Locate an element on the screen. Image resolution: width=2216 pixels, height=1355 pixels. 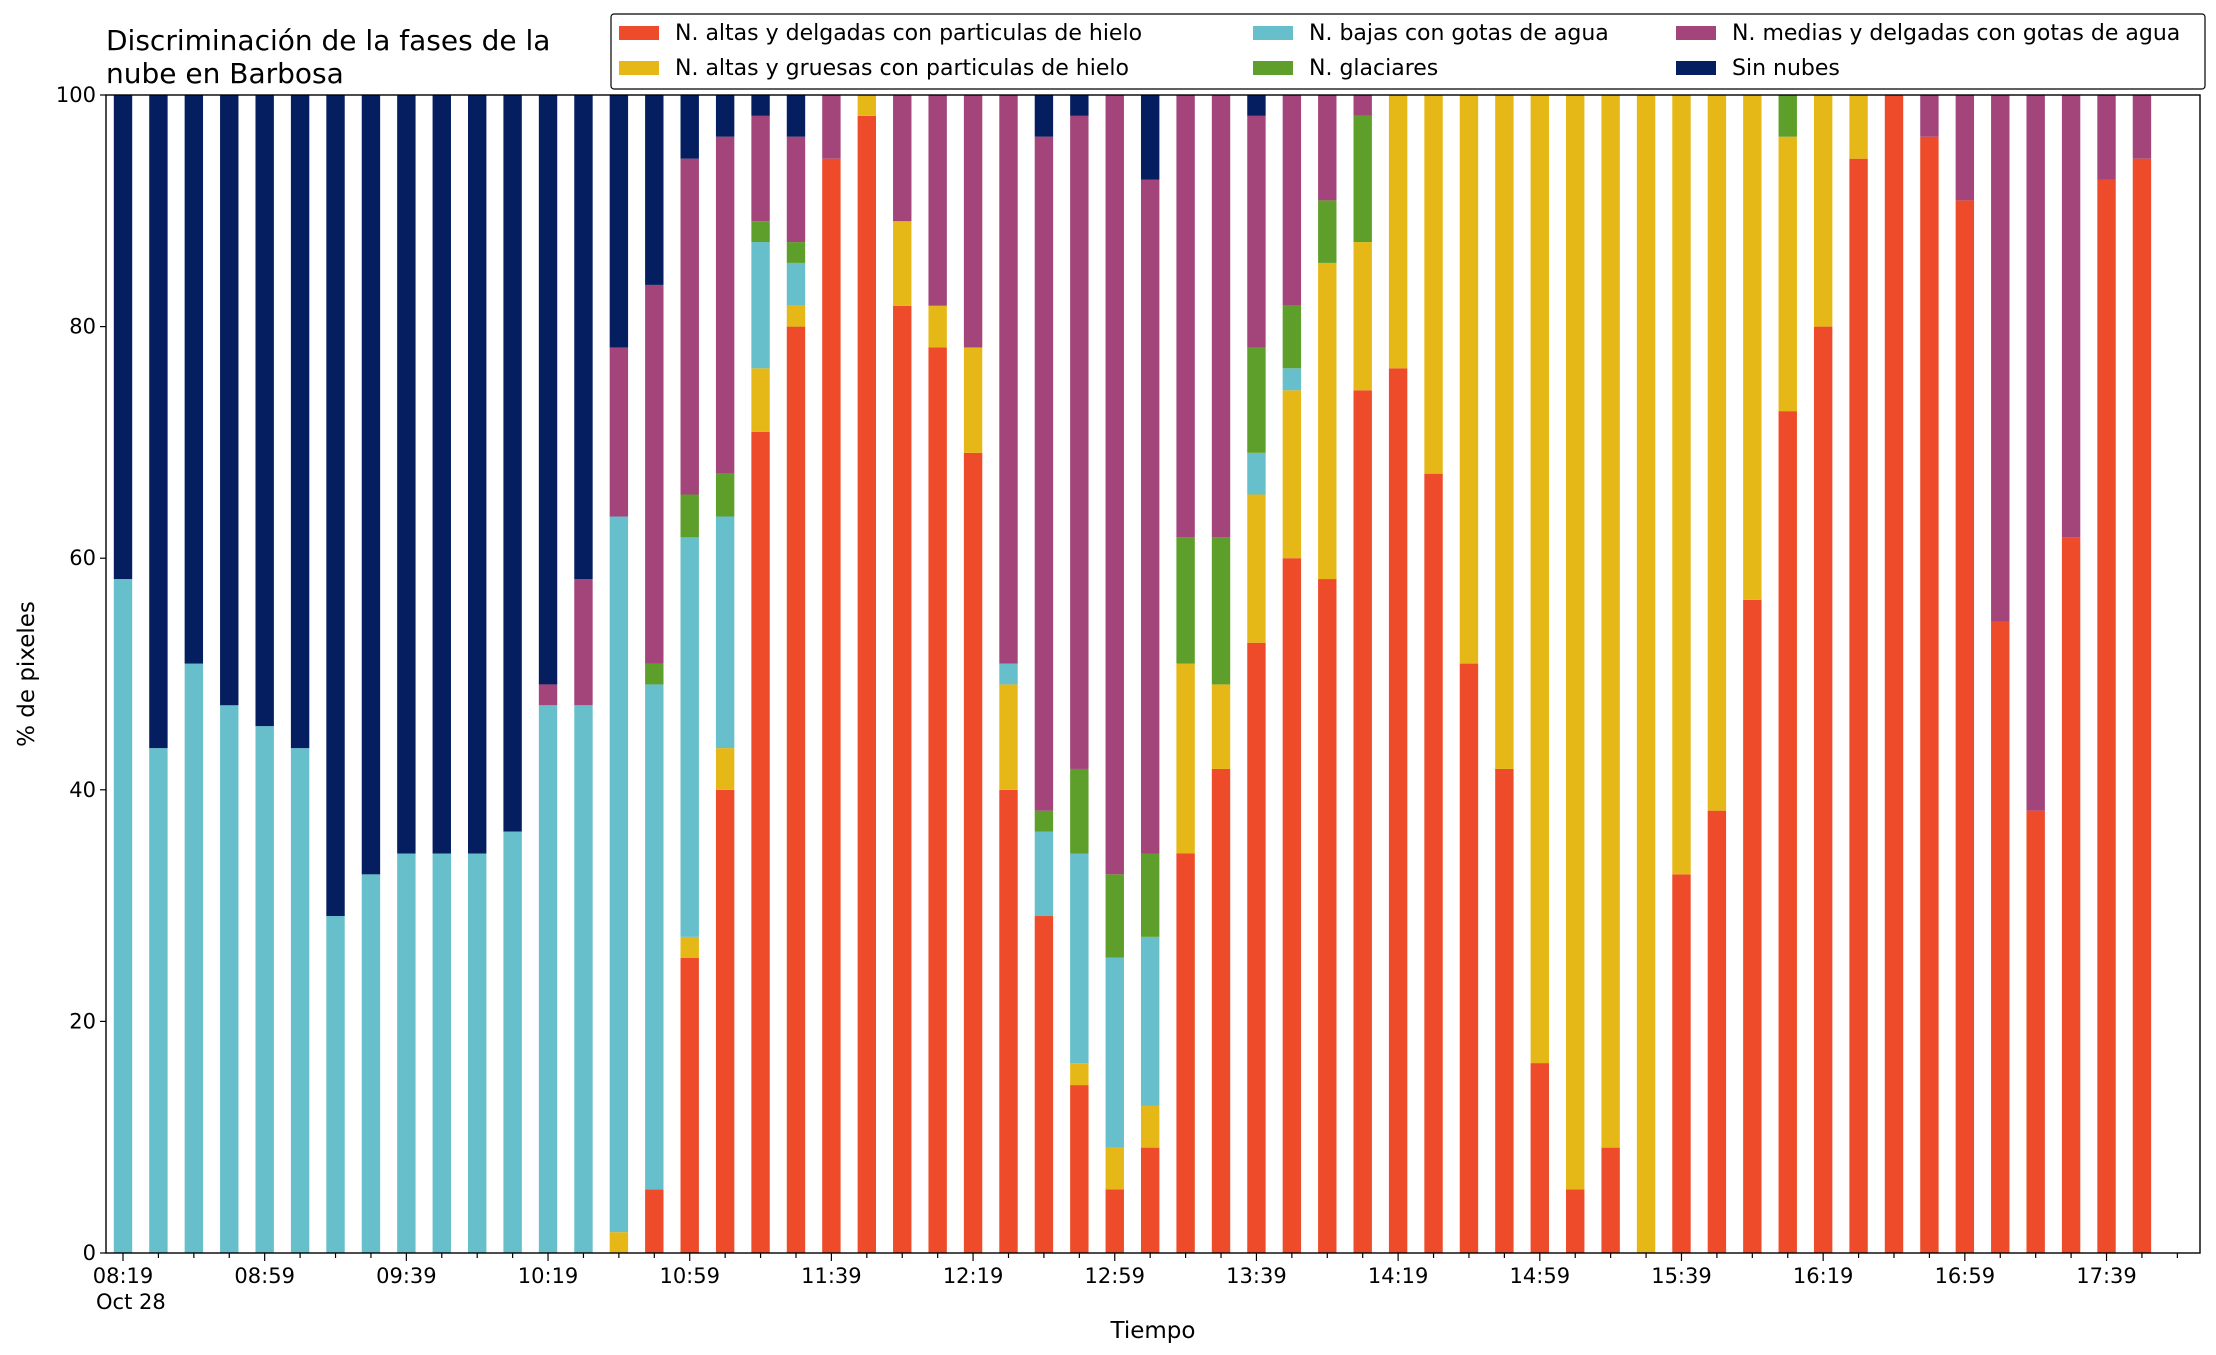
legend-box is located at coordinates (1408, 51).